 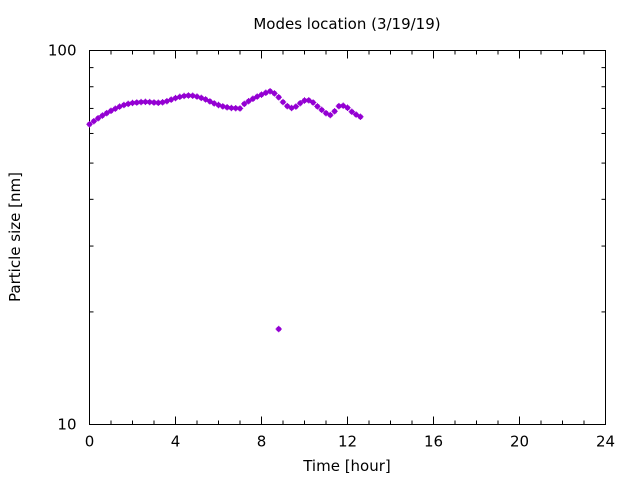 What do you see at coordinates (346, 24) in the screenshot?
I see `chart-title: Modes location (3/19/19)` at bounding box center [346, 24].